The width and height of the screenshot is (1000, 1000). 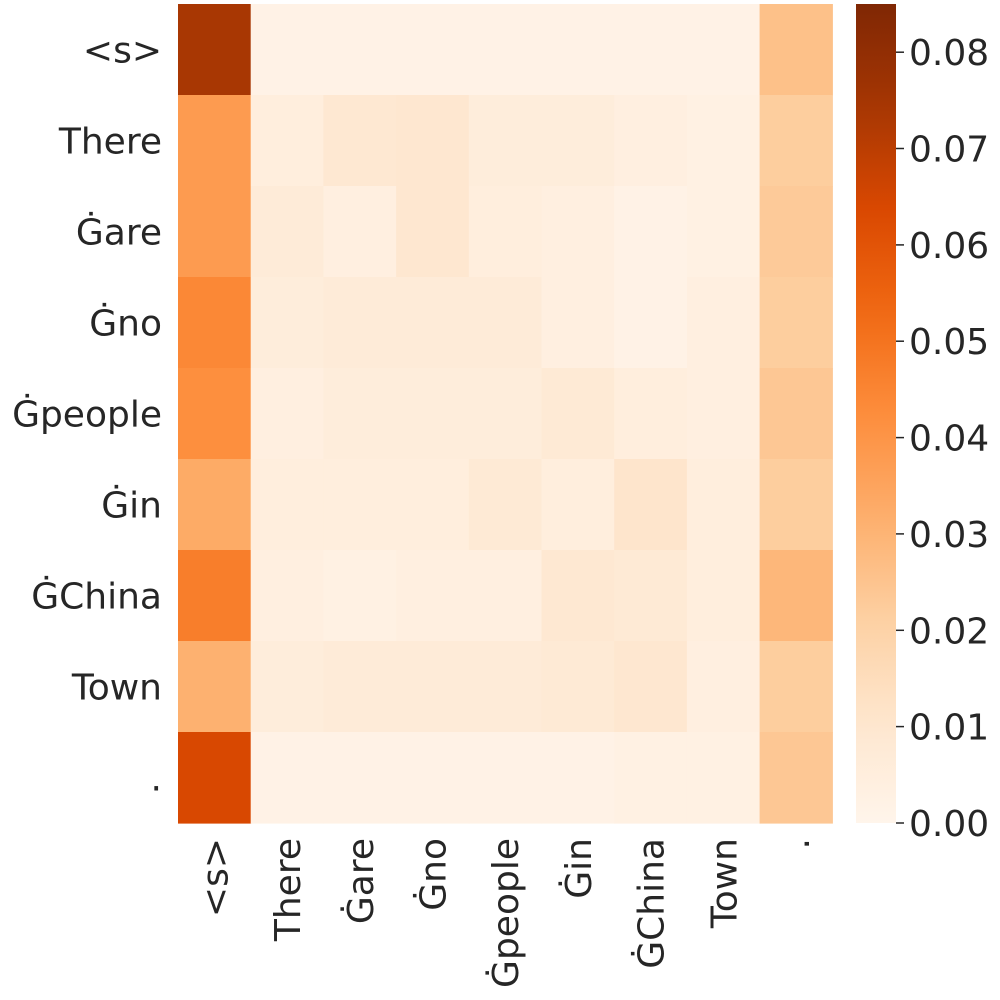 I want to click on y-tick-label: ĠChina, so click(x=96, y=597).